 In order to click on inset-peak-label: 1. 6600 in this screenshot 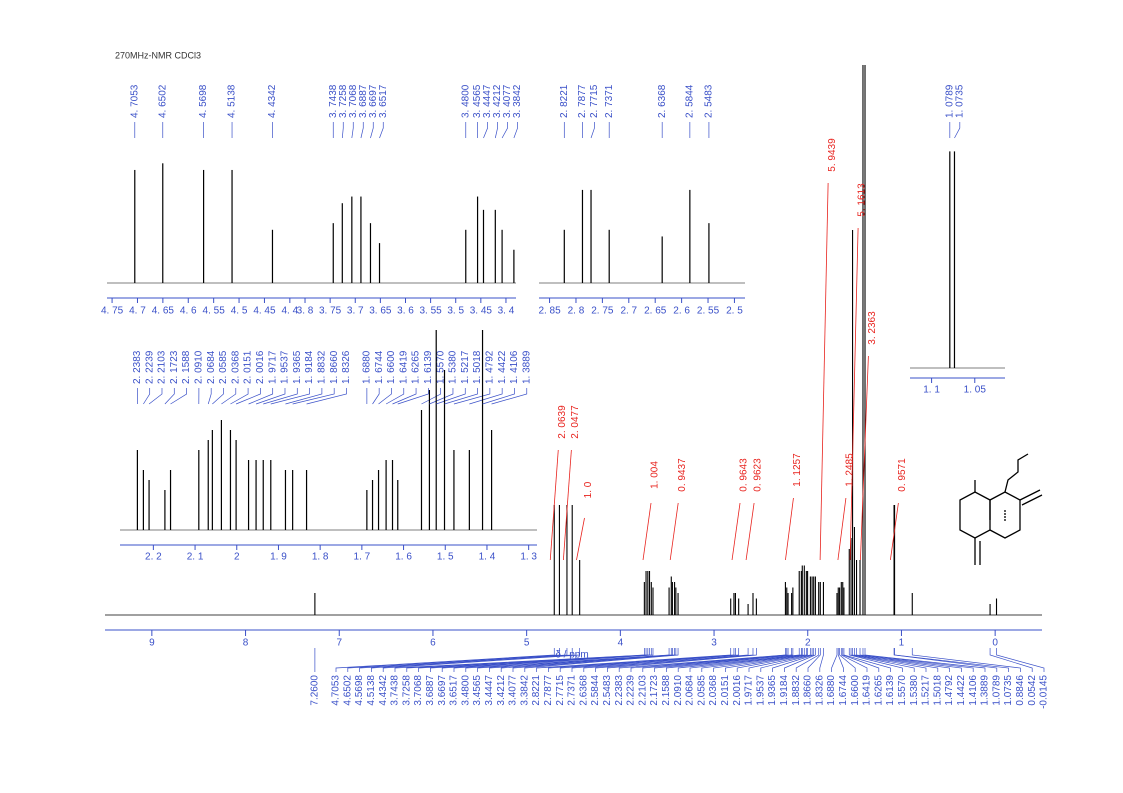, I will do `click(391, 367)`.